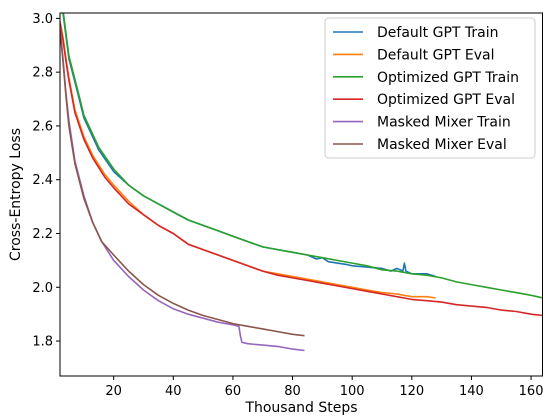  I want to click on legend-box, so click(430, 88).